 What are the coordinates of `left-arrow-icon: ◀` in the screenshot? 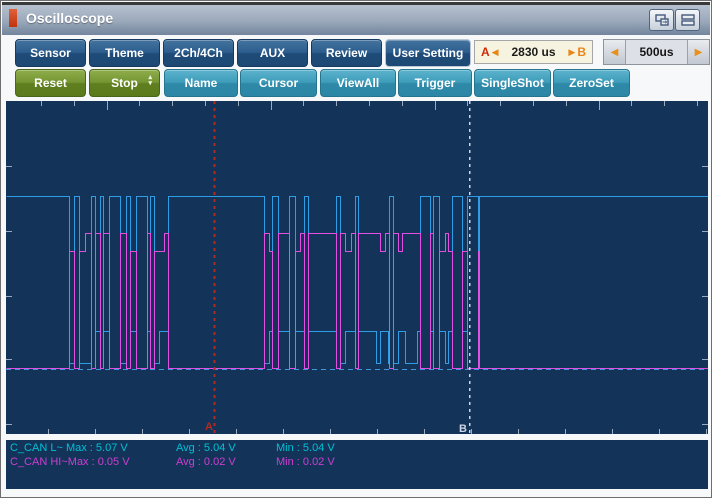 It's located at (614, 52).